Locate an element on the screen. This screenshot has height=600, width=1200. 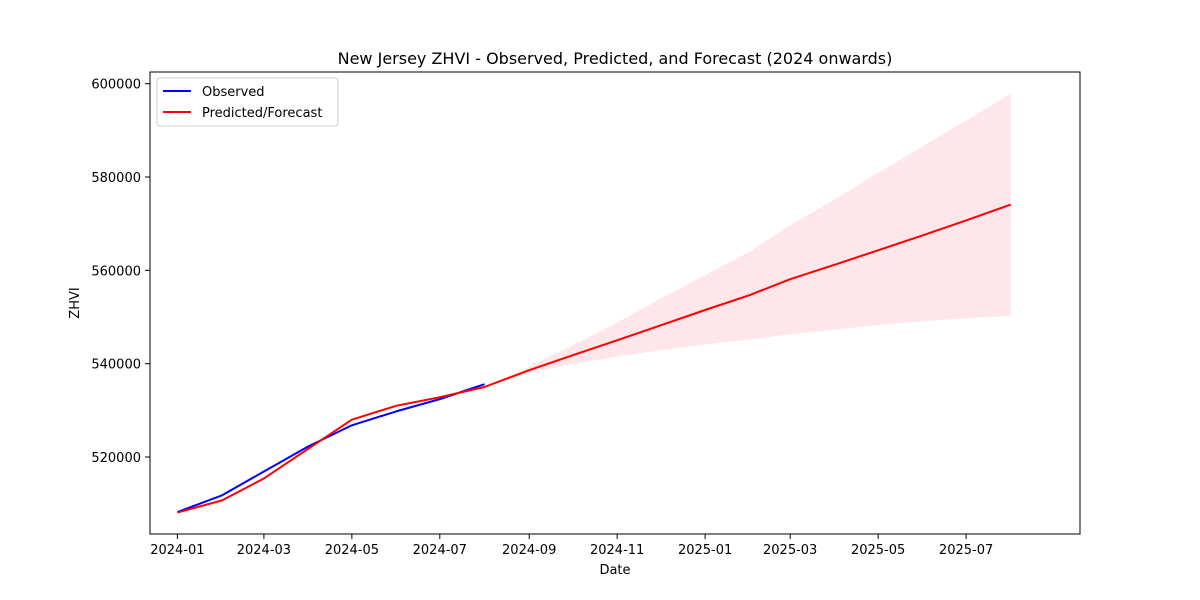
y-tick-label: 560000 is located at coordinates (116, 271).